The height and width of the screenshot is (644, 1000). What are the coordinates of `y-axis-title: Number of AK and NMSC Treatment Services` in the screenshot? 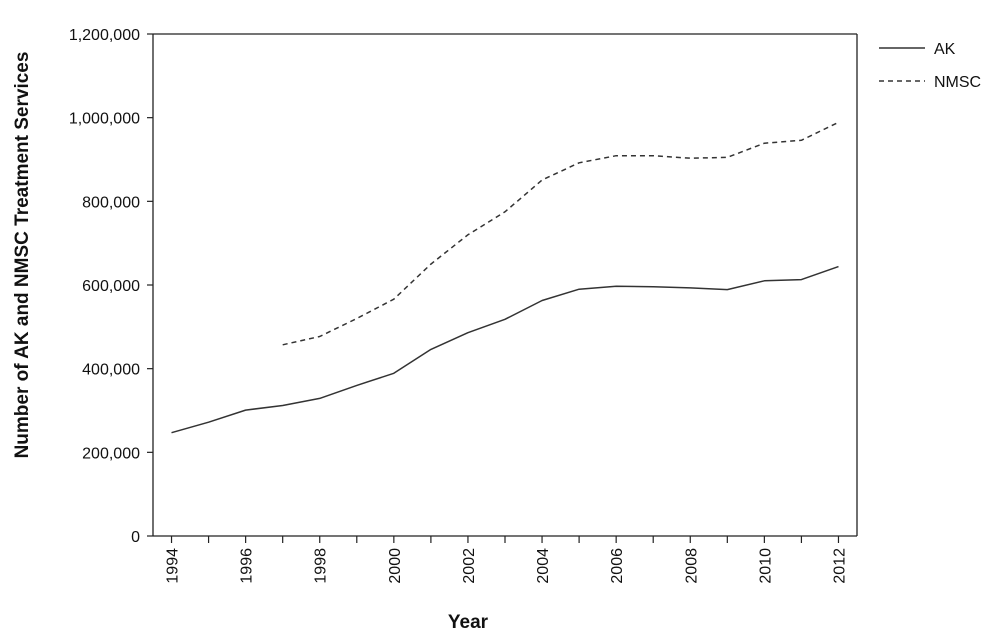 It's located at (22, 255).